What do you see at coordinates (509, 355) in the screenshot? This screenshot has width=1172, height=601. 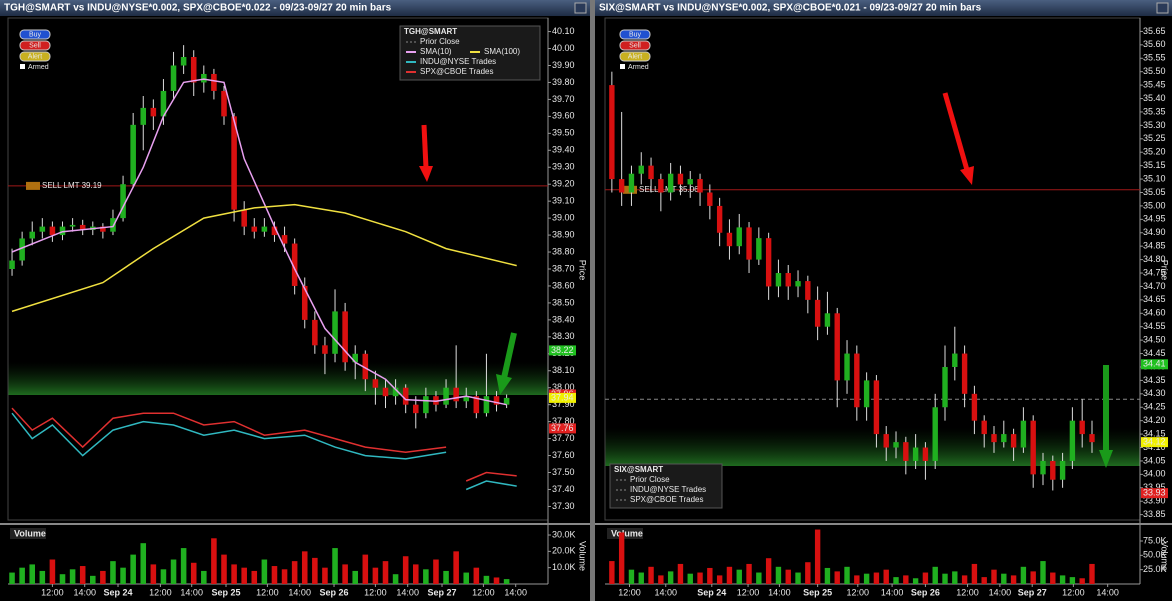 I see `arrow` at bounding box center [509, 355].